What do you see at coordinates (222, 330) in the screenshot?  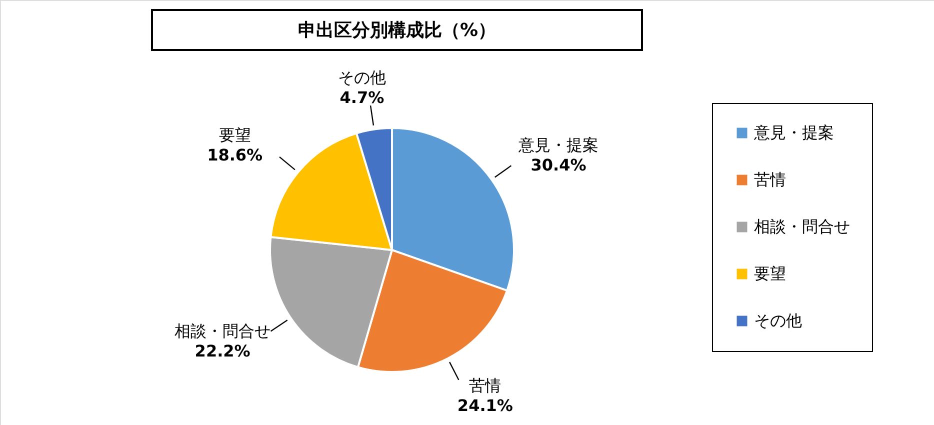 I see `slice-label: 相談・問合せ` at bounding box center [222, 330].